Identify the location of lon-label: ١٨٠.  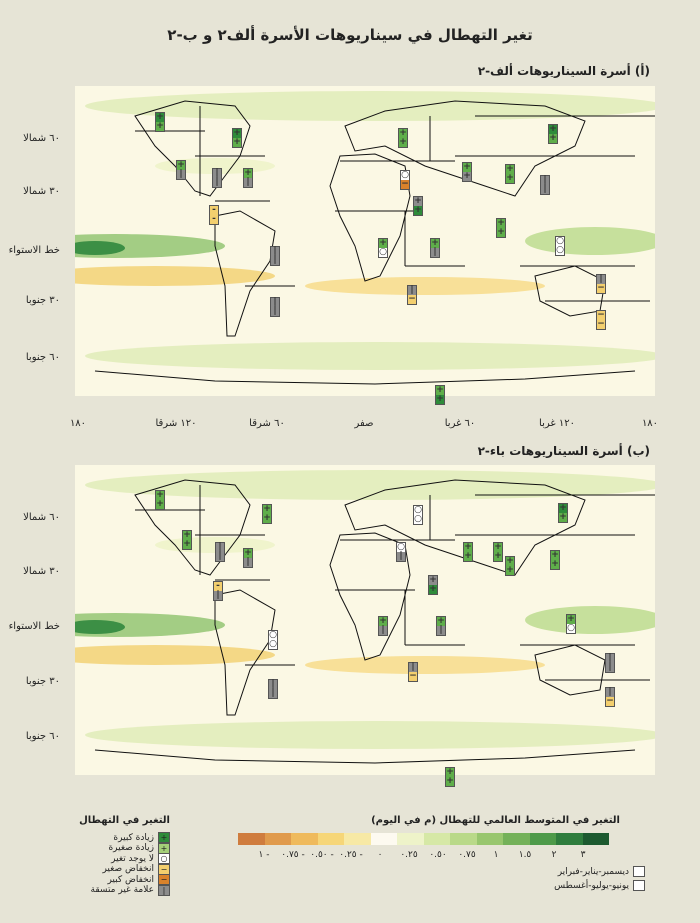
(78, 423).